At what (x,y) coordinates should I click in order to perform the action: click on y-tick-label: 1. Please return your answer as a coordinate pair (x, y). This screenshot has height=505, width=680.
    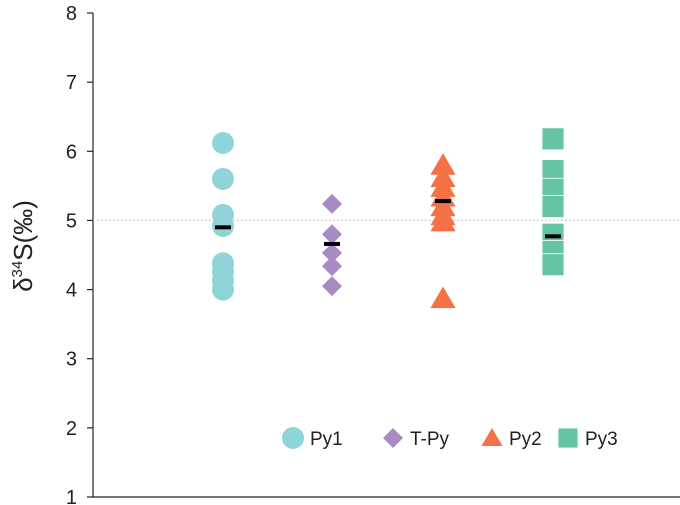
    Looking at the image, I should click on (71, 496).